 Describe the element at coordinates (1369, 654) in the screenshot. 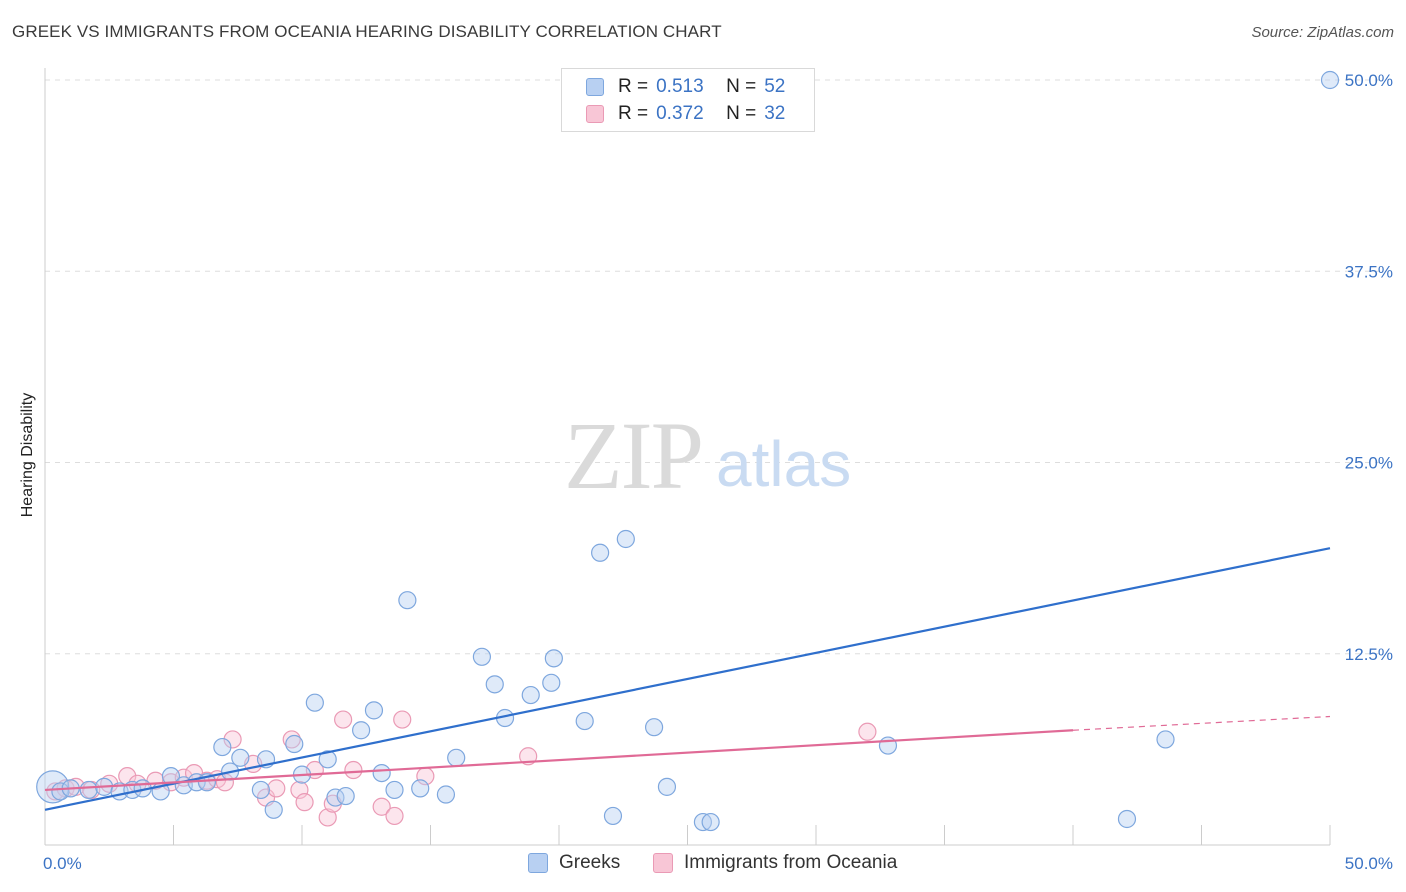

I see `y-tick-label: 12.5%` at that location.